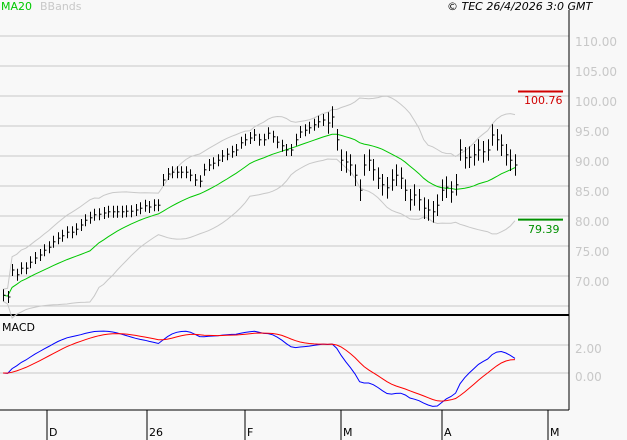 This screenshot has height=440, width=627. Describe the element at coordinates (448, 432) in the screenshot. I see `x-tick-label: A` at that location.